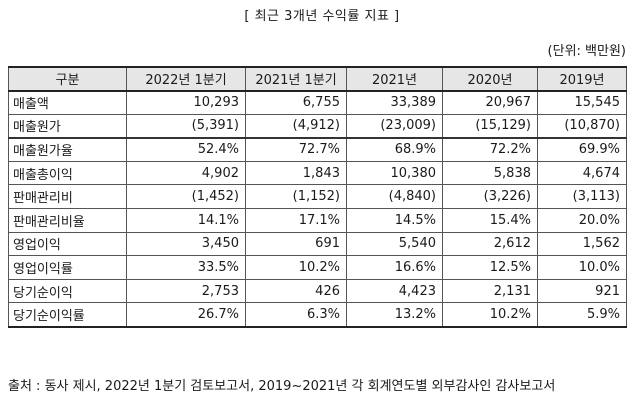 This screenshot has height=419, width=644. Describe the element at coordinates (67, 149) in the screenshot. I see `row-label: 매출원가율` at that location.